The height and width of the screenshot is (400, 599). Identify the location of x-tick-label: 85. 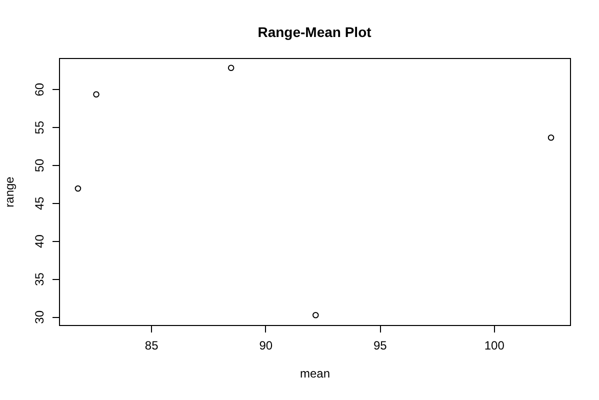
(151, 345).